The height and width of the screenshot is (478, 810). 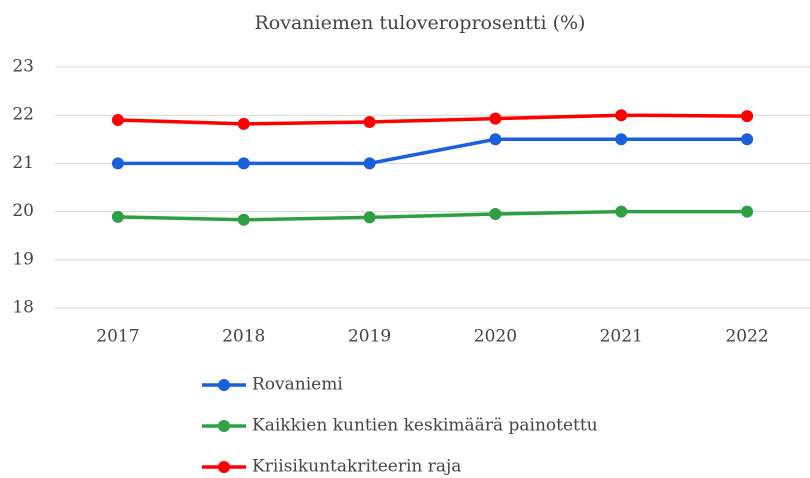 What do you see at coordinates (243, 337) in the screenshot?
I see `x-tick-label: 2018` at bounding box center [243, 337].